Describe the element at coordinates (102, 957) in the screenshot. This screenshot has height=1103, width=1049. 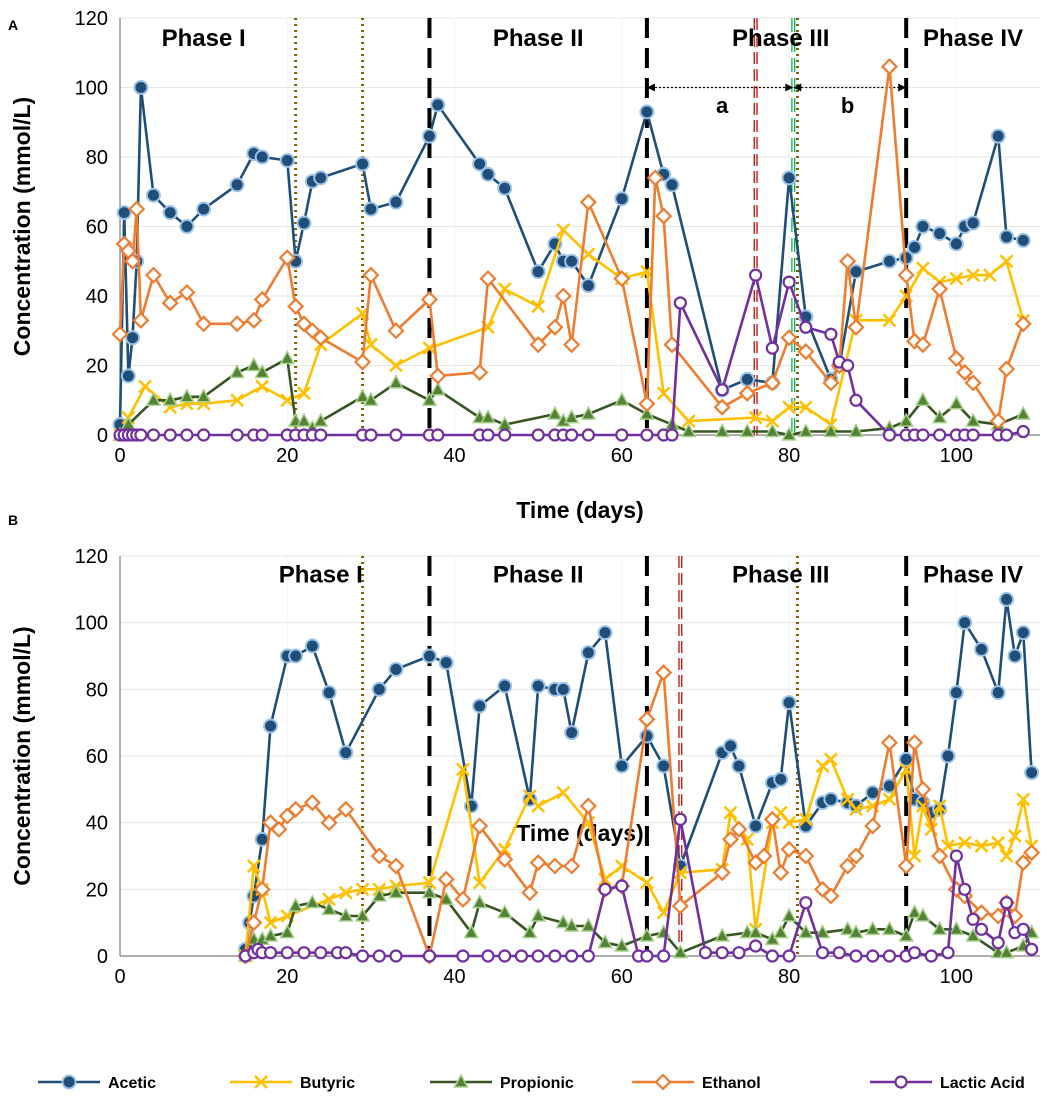
I see `y-tick-label: 0` at that location.